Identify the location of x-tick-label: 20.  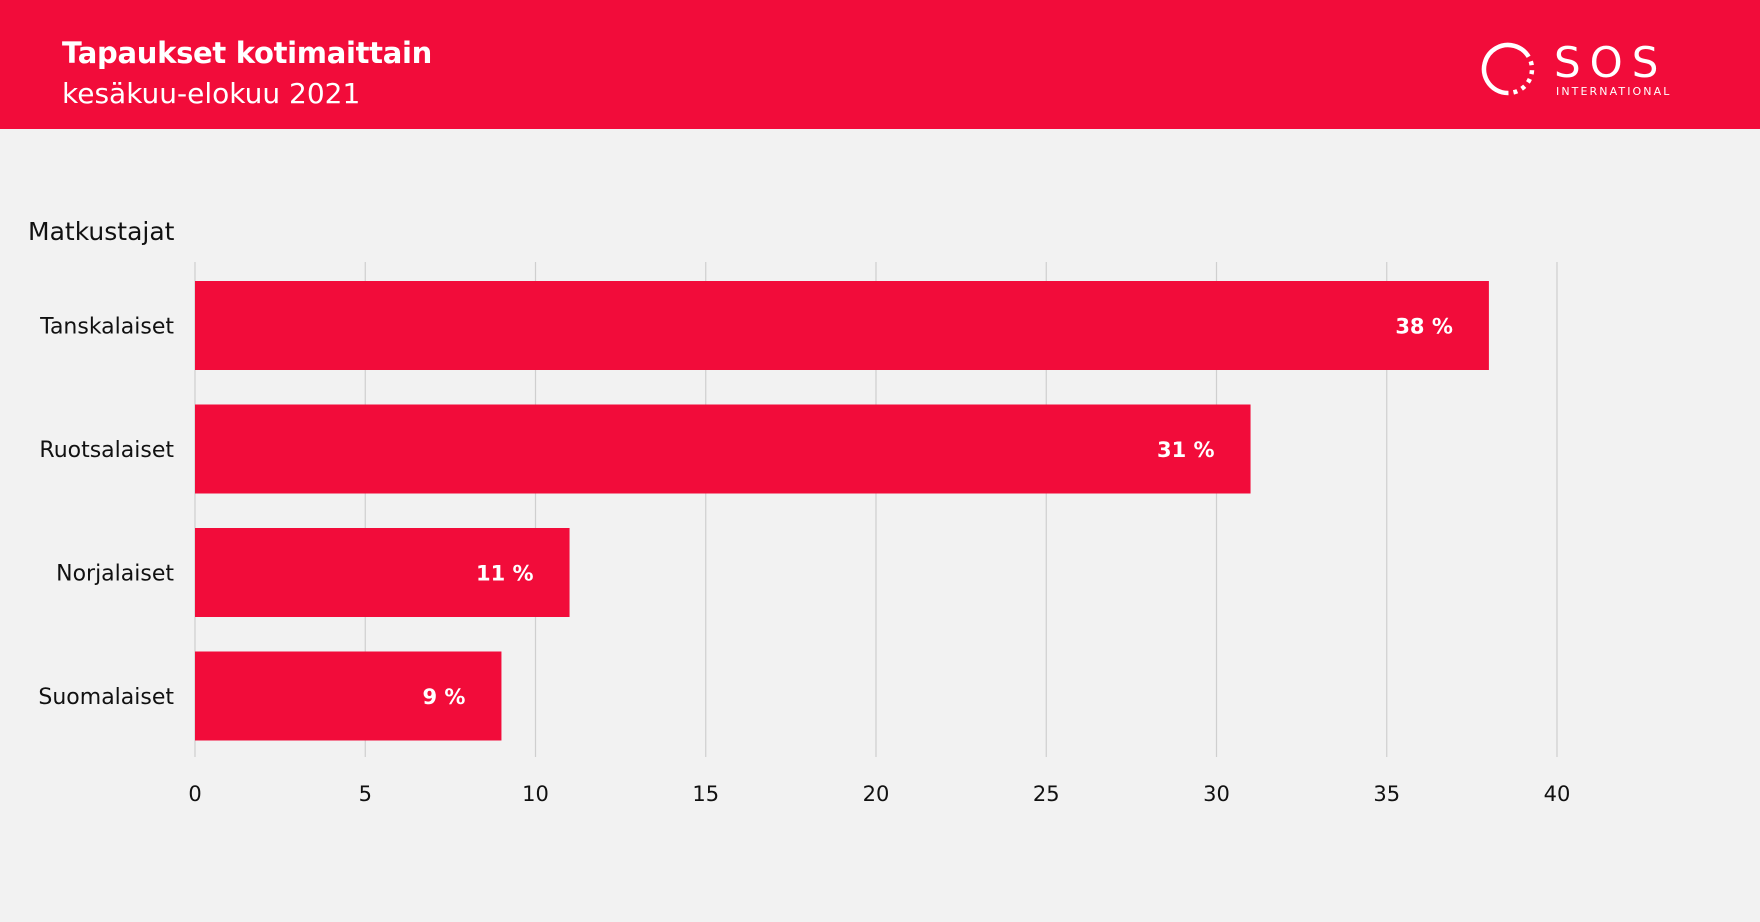
(876, 794).